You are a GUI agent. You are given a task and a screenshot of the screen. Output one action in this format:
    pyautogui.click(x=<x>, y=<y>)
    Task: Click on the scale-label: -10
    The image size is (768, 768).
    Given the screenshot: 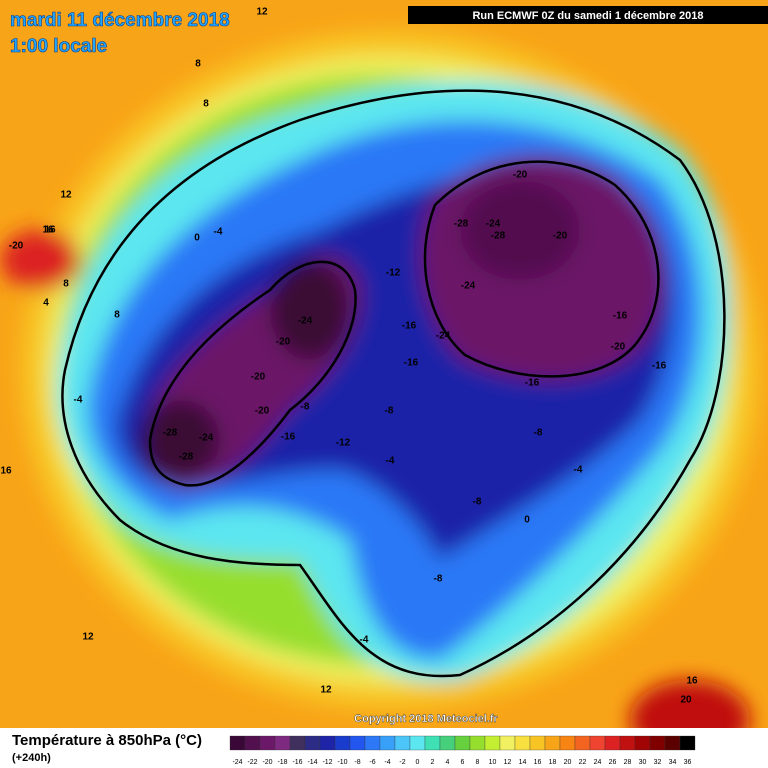 What is the action you would take?
    pyautogui.click(x=342, y=762)
    